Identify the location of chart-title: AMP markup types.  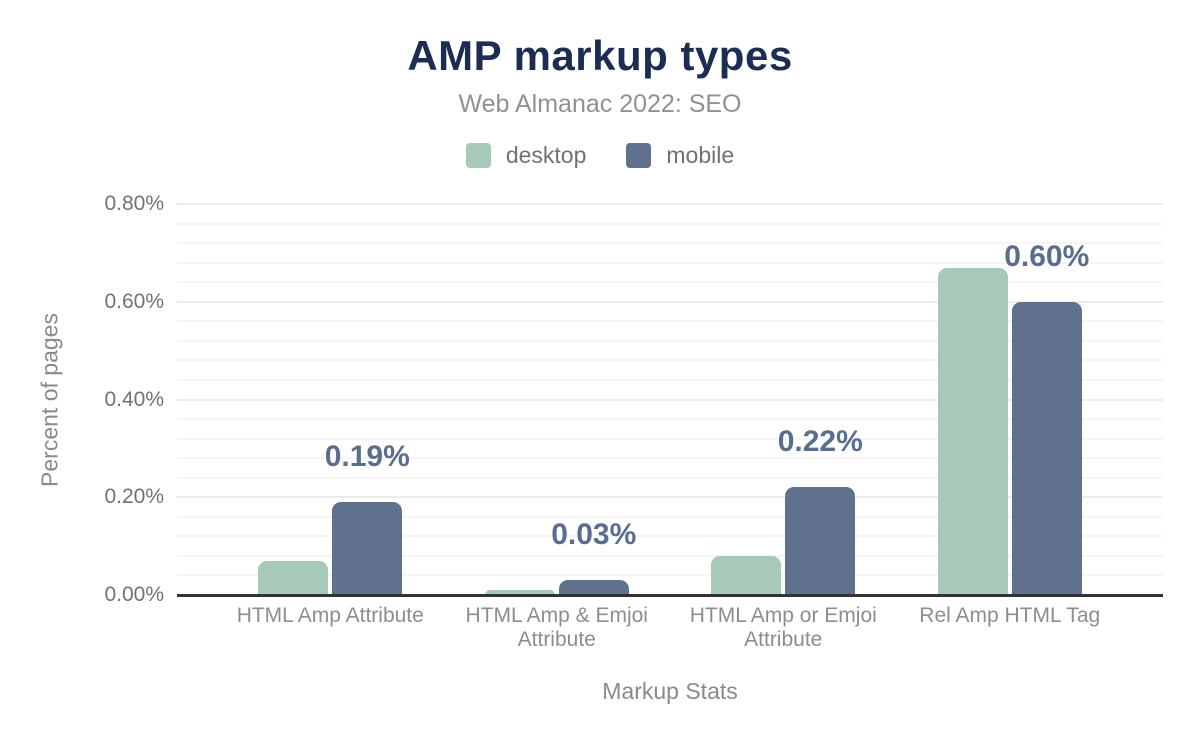
(600, 55).